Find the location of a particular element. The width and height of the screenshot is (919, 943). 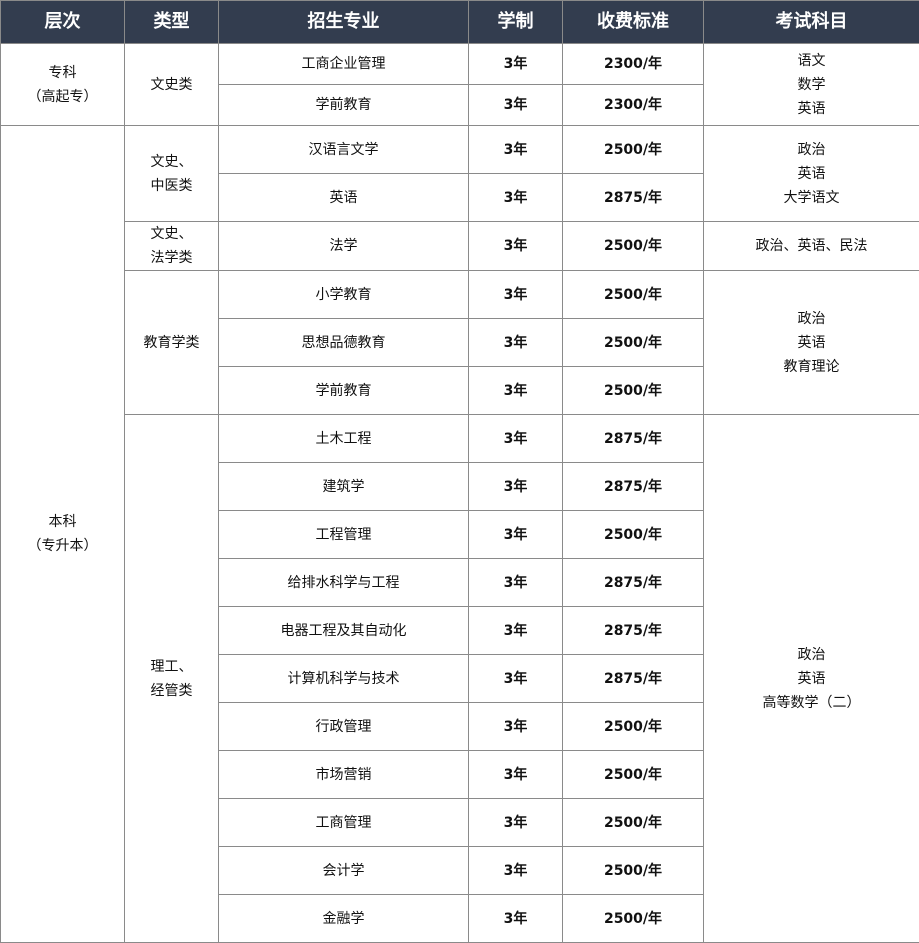

major-cell: 工商管理 is located at coordinates (344, 823).